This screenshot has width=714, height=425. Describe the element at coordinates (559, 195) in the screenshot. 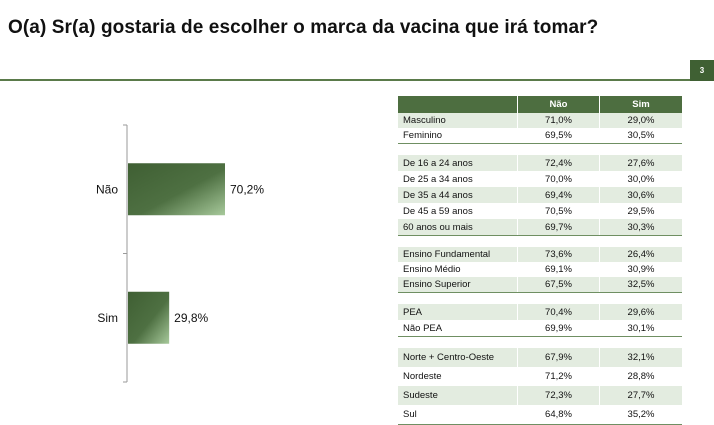

I see `cell-nao: 69,4%` at that location.